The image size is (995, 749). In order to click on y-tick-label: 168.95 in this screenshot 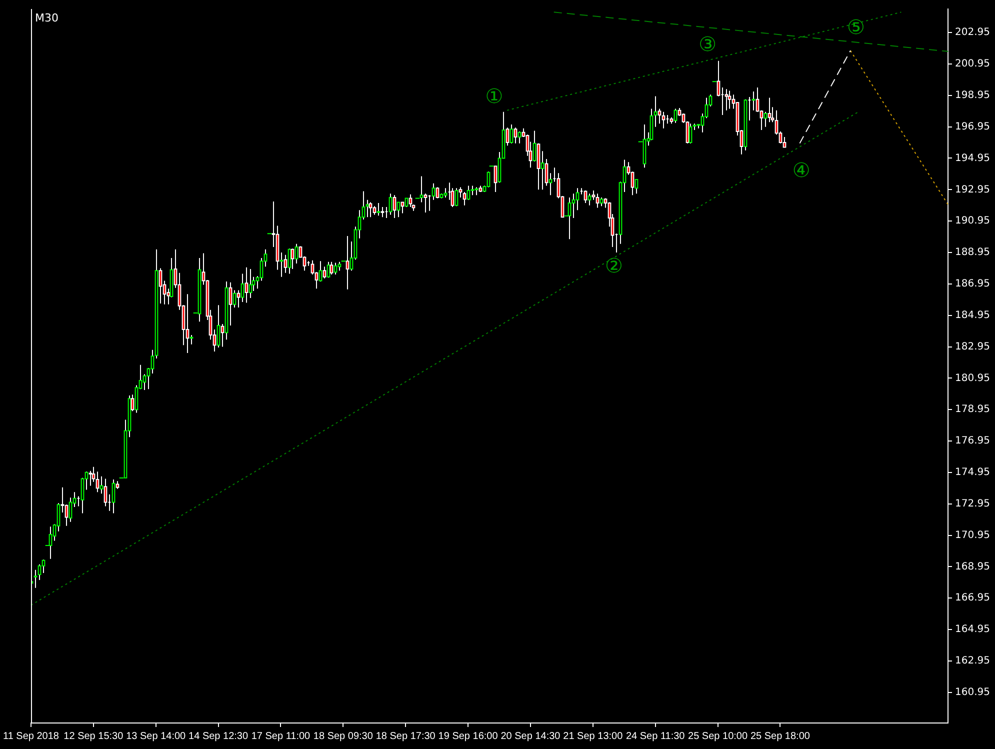, I will do `click(972, 566)`.